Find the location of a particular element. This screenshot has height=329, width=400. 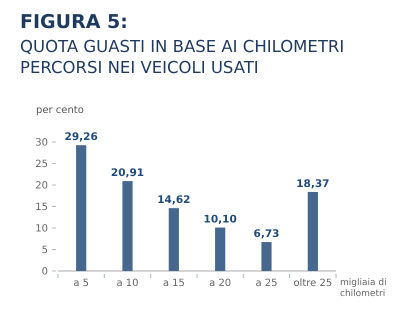

y-tick-label: 25 is located at coordinates (41, 164).